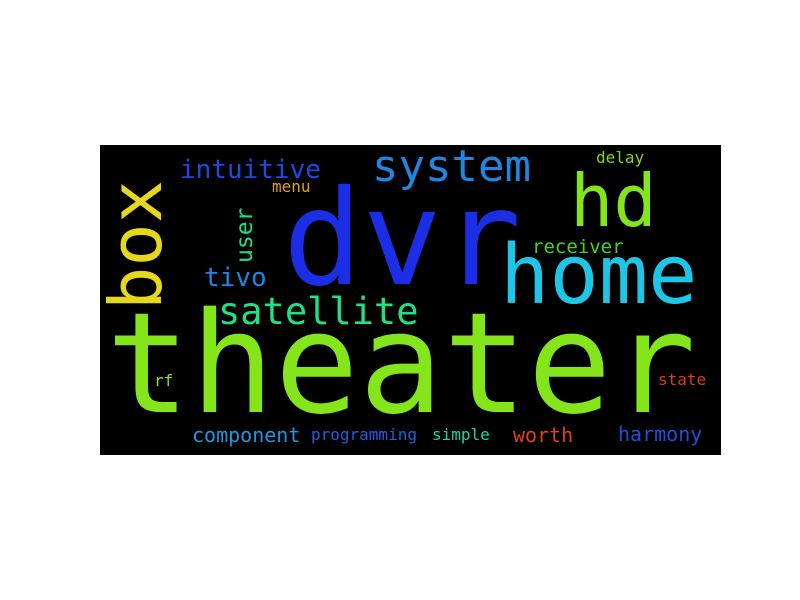 This screenshot has height=600, width=800. Describe the element at coordinates (250, 170) in the screenshot. I see `word-intuitive: intuitive` at that location.